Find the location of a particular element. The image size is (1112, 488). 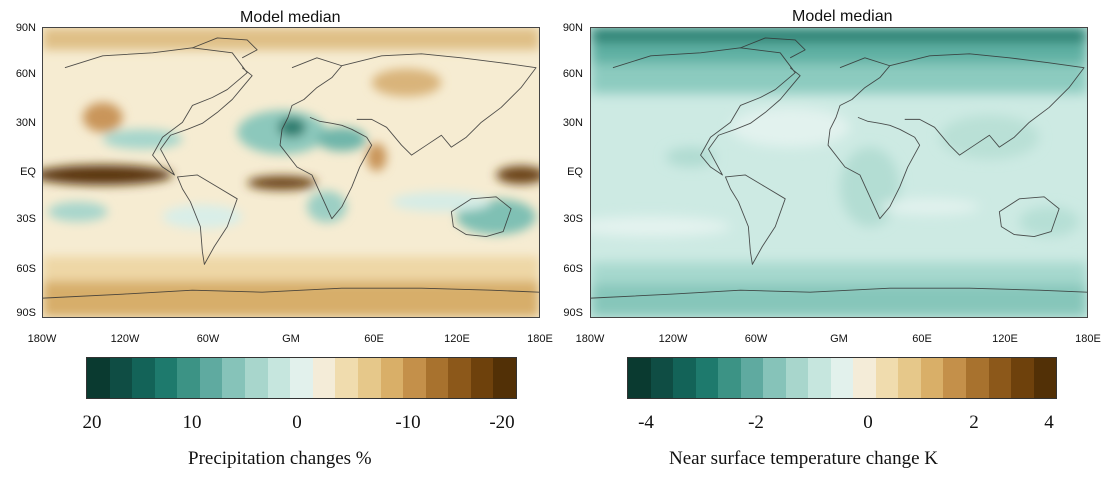

temperature-colorbar is located at coordinates (842, 378).